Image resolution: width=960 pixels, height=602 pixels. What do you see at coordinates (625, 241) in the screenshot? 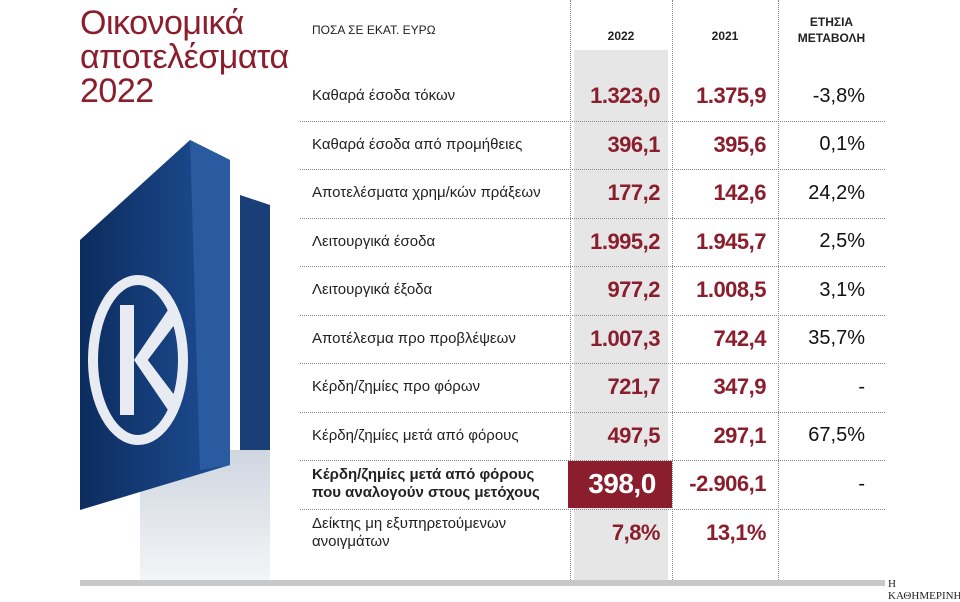
I see `value-cell: 1.995,2` at bounding box center [625, 241].